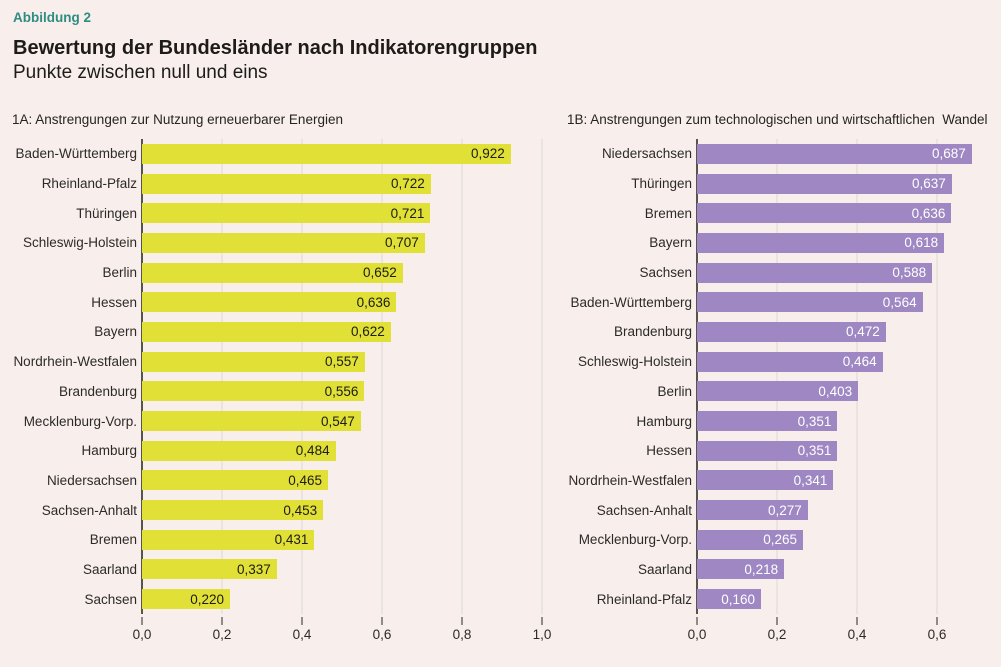  I want to click on bar: 0,472, so click(791, 331).